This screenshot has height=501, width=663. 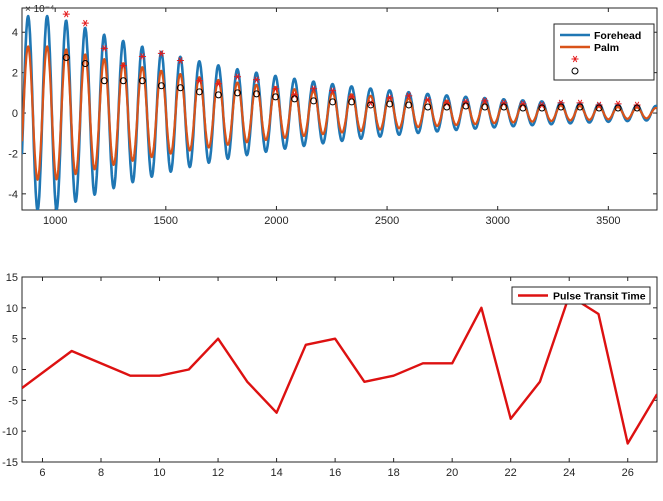 What do you see at coordinates (101, 473) in the screenshot?
I see `bottom-x-tick-label: 8` at bounding box center [101, 473].